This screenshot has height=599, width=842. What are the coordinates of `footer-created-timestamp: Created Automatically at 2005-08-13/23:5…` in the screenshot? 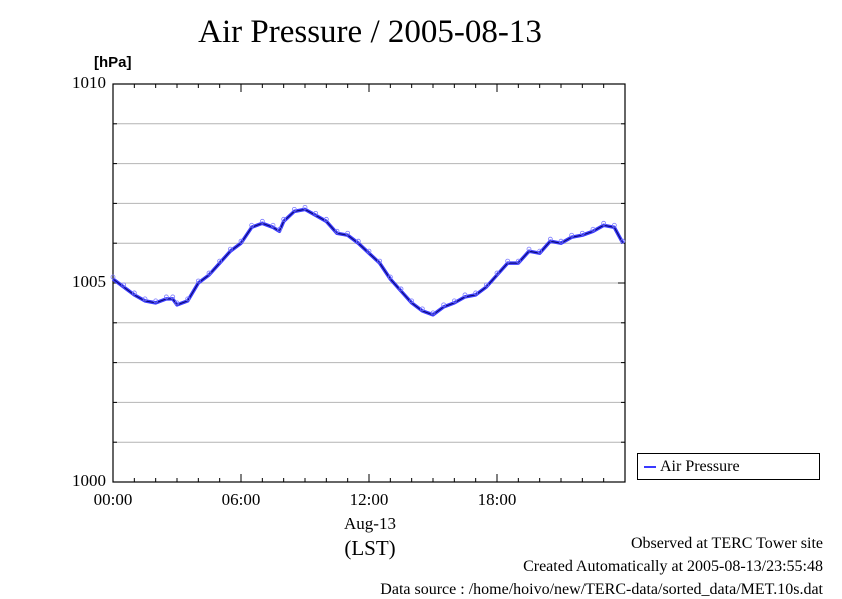 It's located at (673, 566).